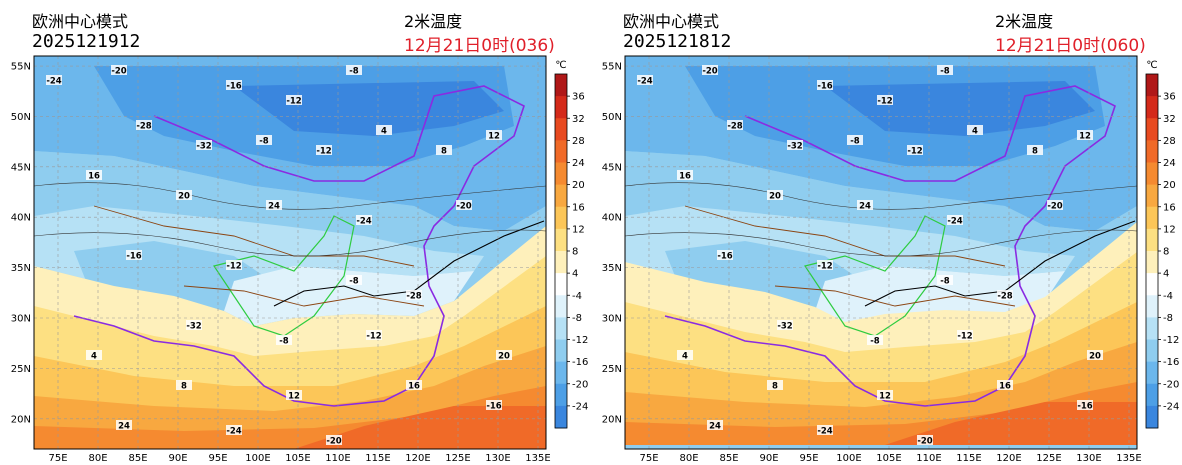  I want to click on lon-label: 105E, so click(297, 458).